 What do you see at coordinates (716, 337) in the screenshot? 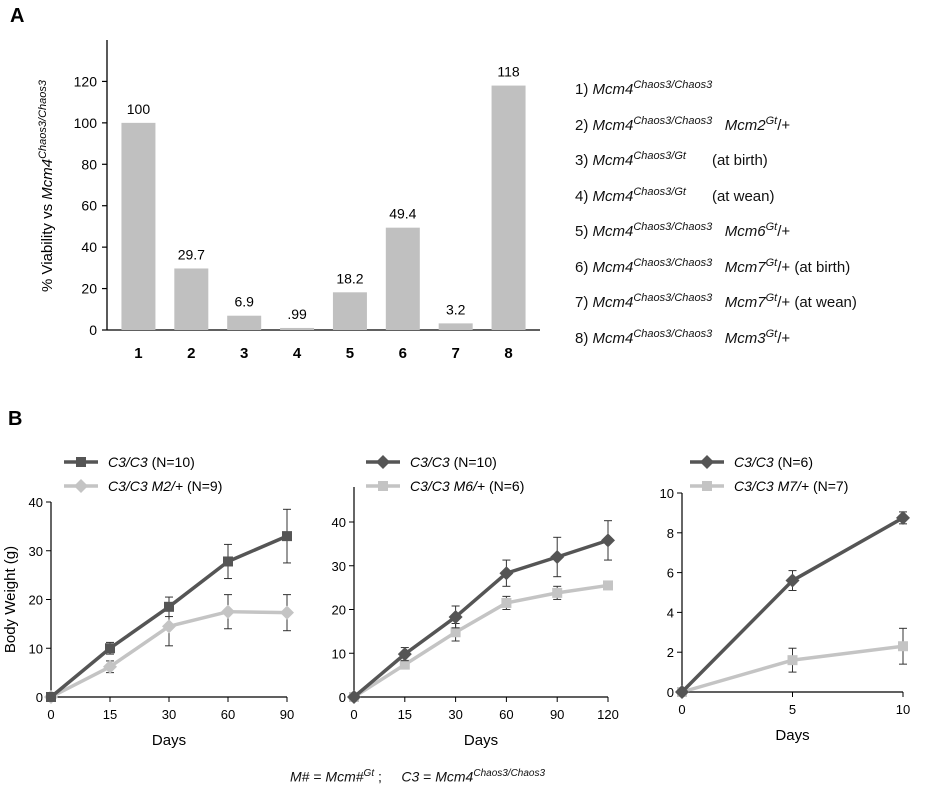
I see `legend-entry: 8) Mcm4Chaos3/Chaos3 Mcm3Gt/+` at bounding box center [716, 337].